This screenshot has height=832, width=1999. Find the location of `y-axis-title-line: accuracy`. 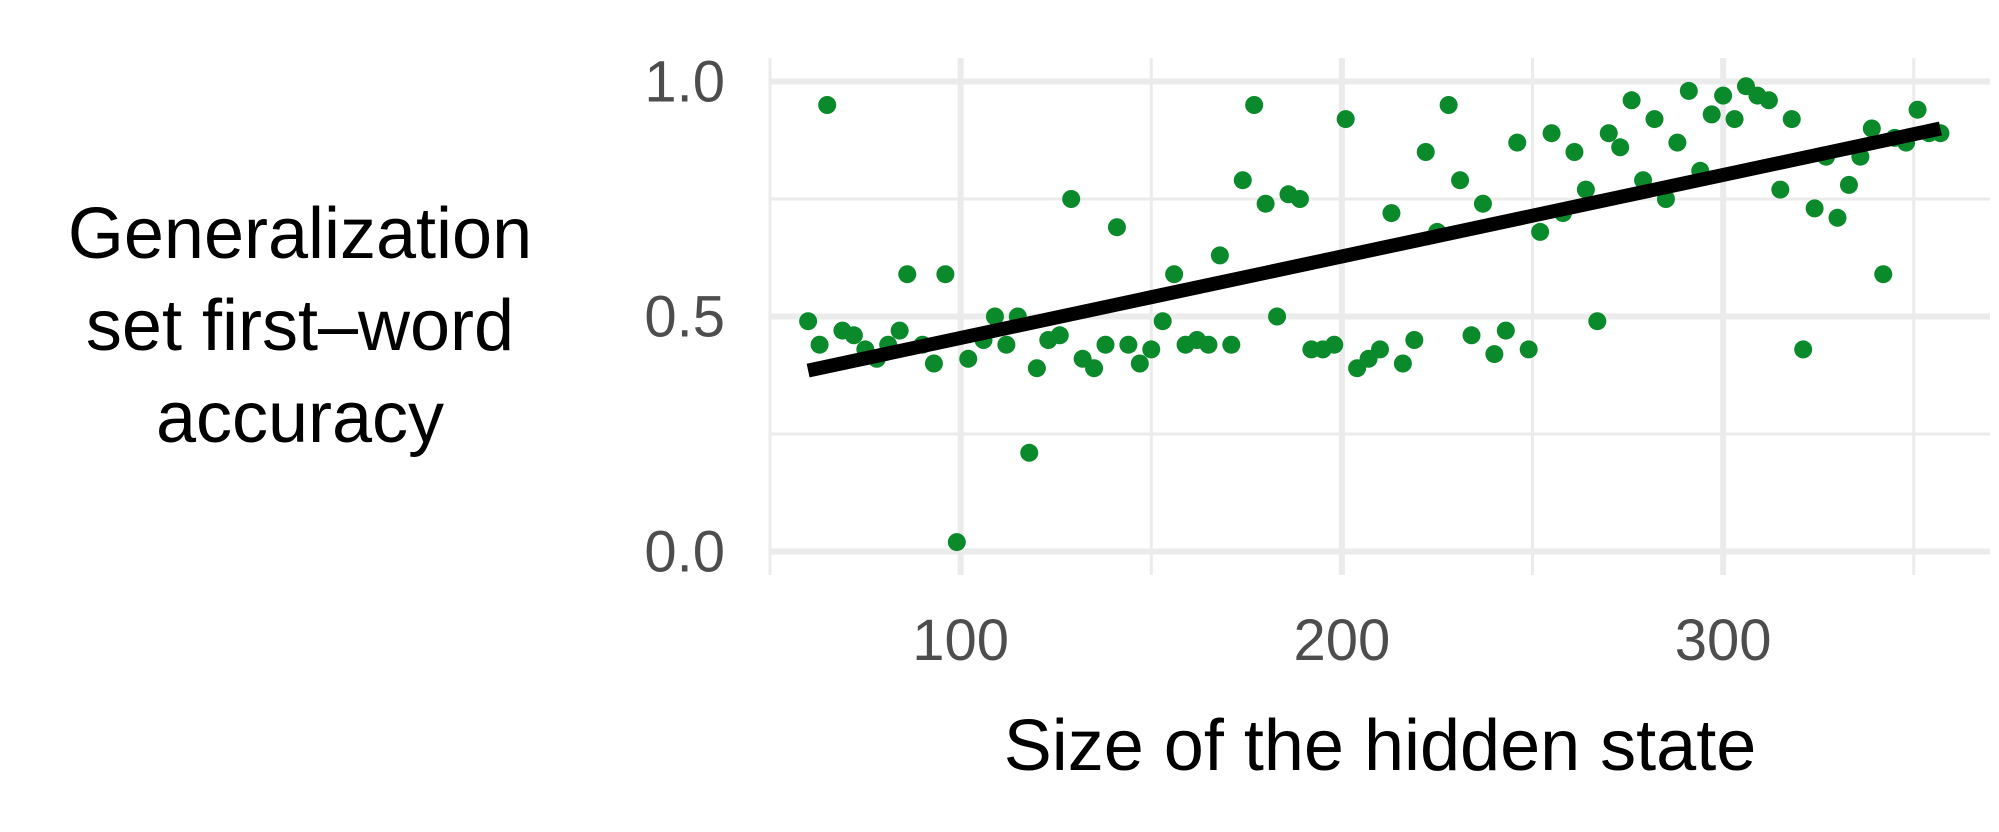

y-axis-title-line: accuracy is located at coordinates (300, 418).